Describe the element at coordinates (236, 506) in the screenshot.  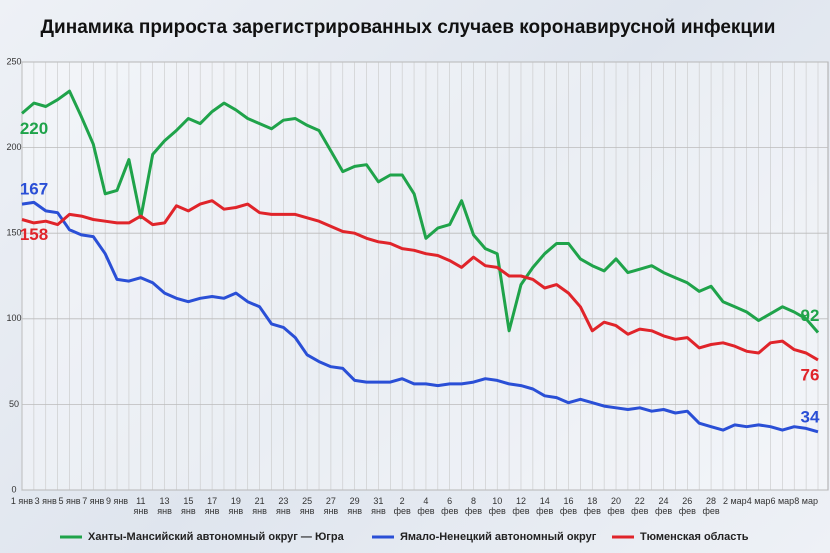
I see `x-tick-label: 19 янв` at that location.